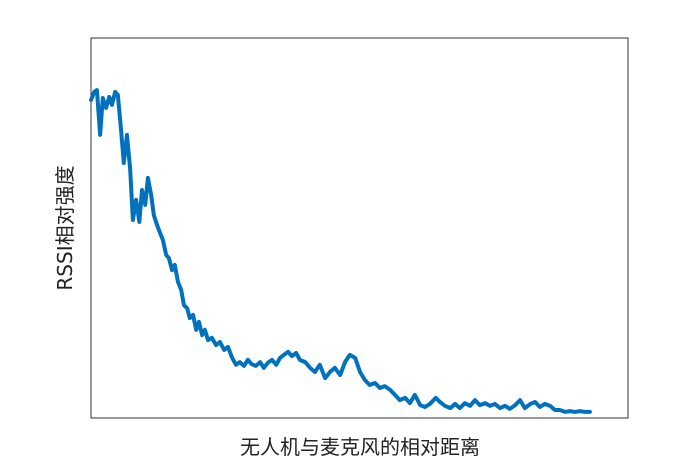 Image resolution: width=693 pixels, height=470 pixels. I want to click on y-axis-label: RSSI相对强度, so click(65, 227).